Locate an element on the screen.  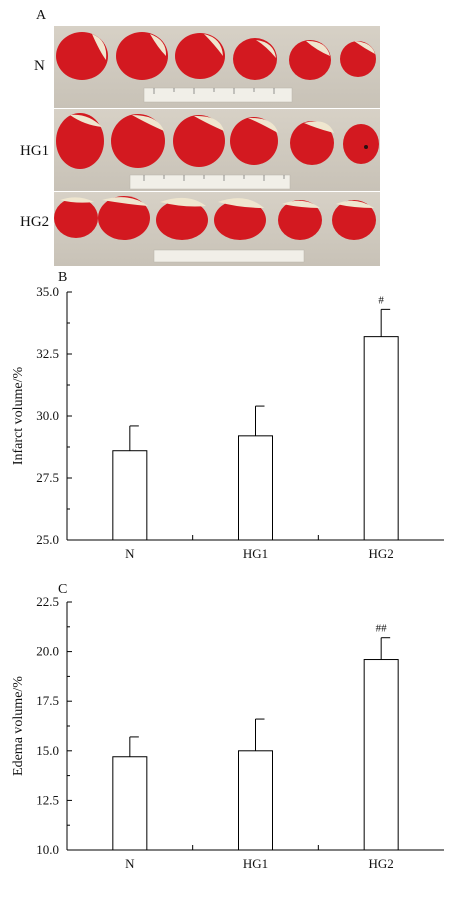
edema-y-axis-label: Edema volume/% is located at coordinates (18, 726).